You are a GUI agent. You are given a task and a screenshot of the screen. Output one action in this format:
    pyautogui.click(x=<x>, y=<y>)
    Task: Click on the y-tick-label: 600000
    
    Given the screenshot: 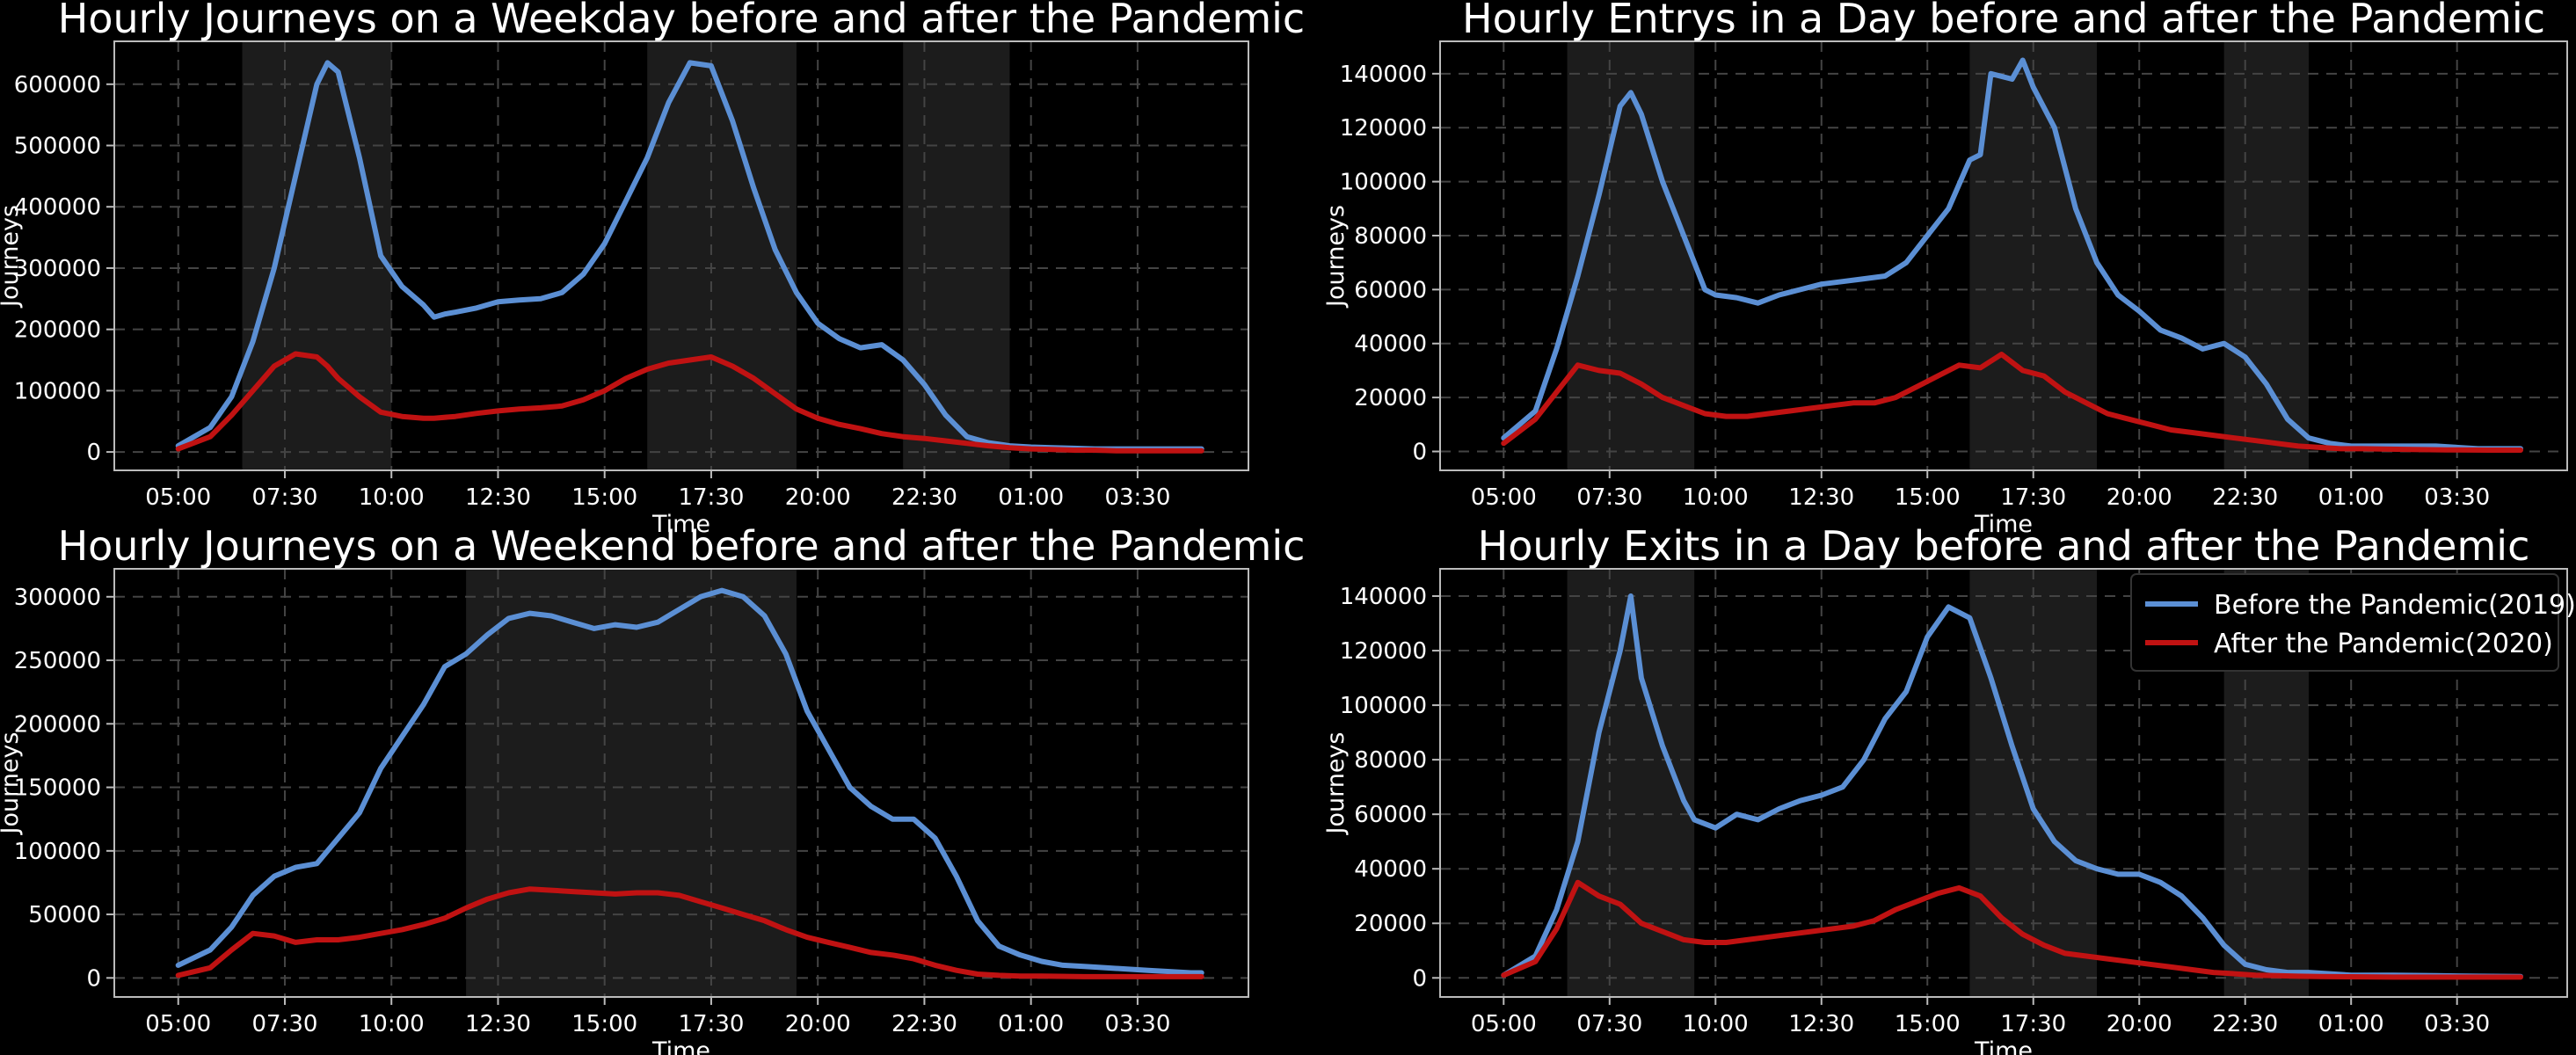 What is the action you would take?
    pyautogui.click(x=58, y=85)
    